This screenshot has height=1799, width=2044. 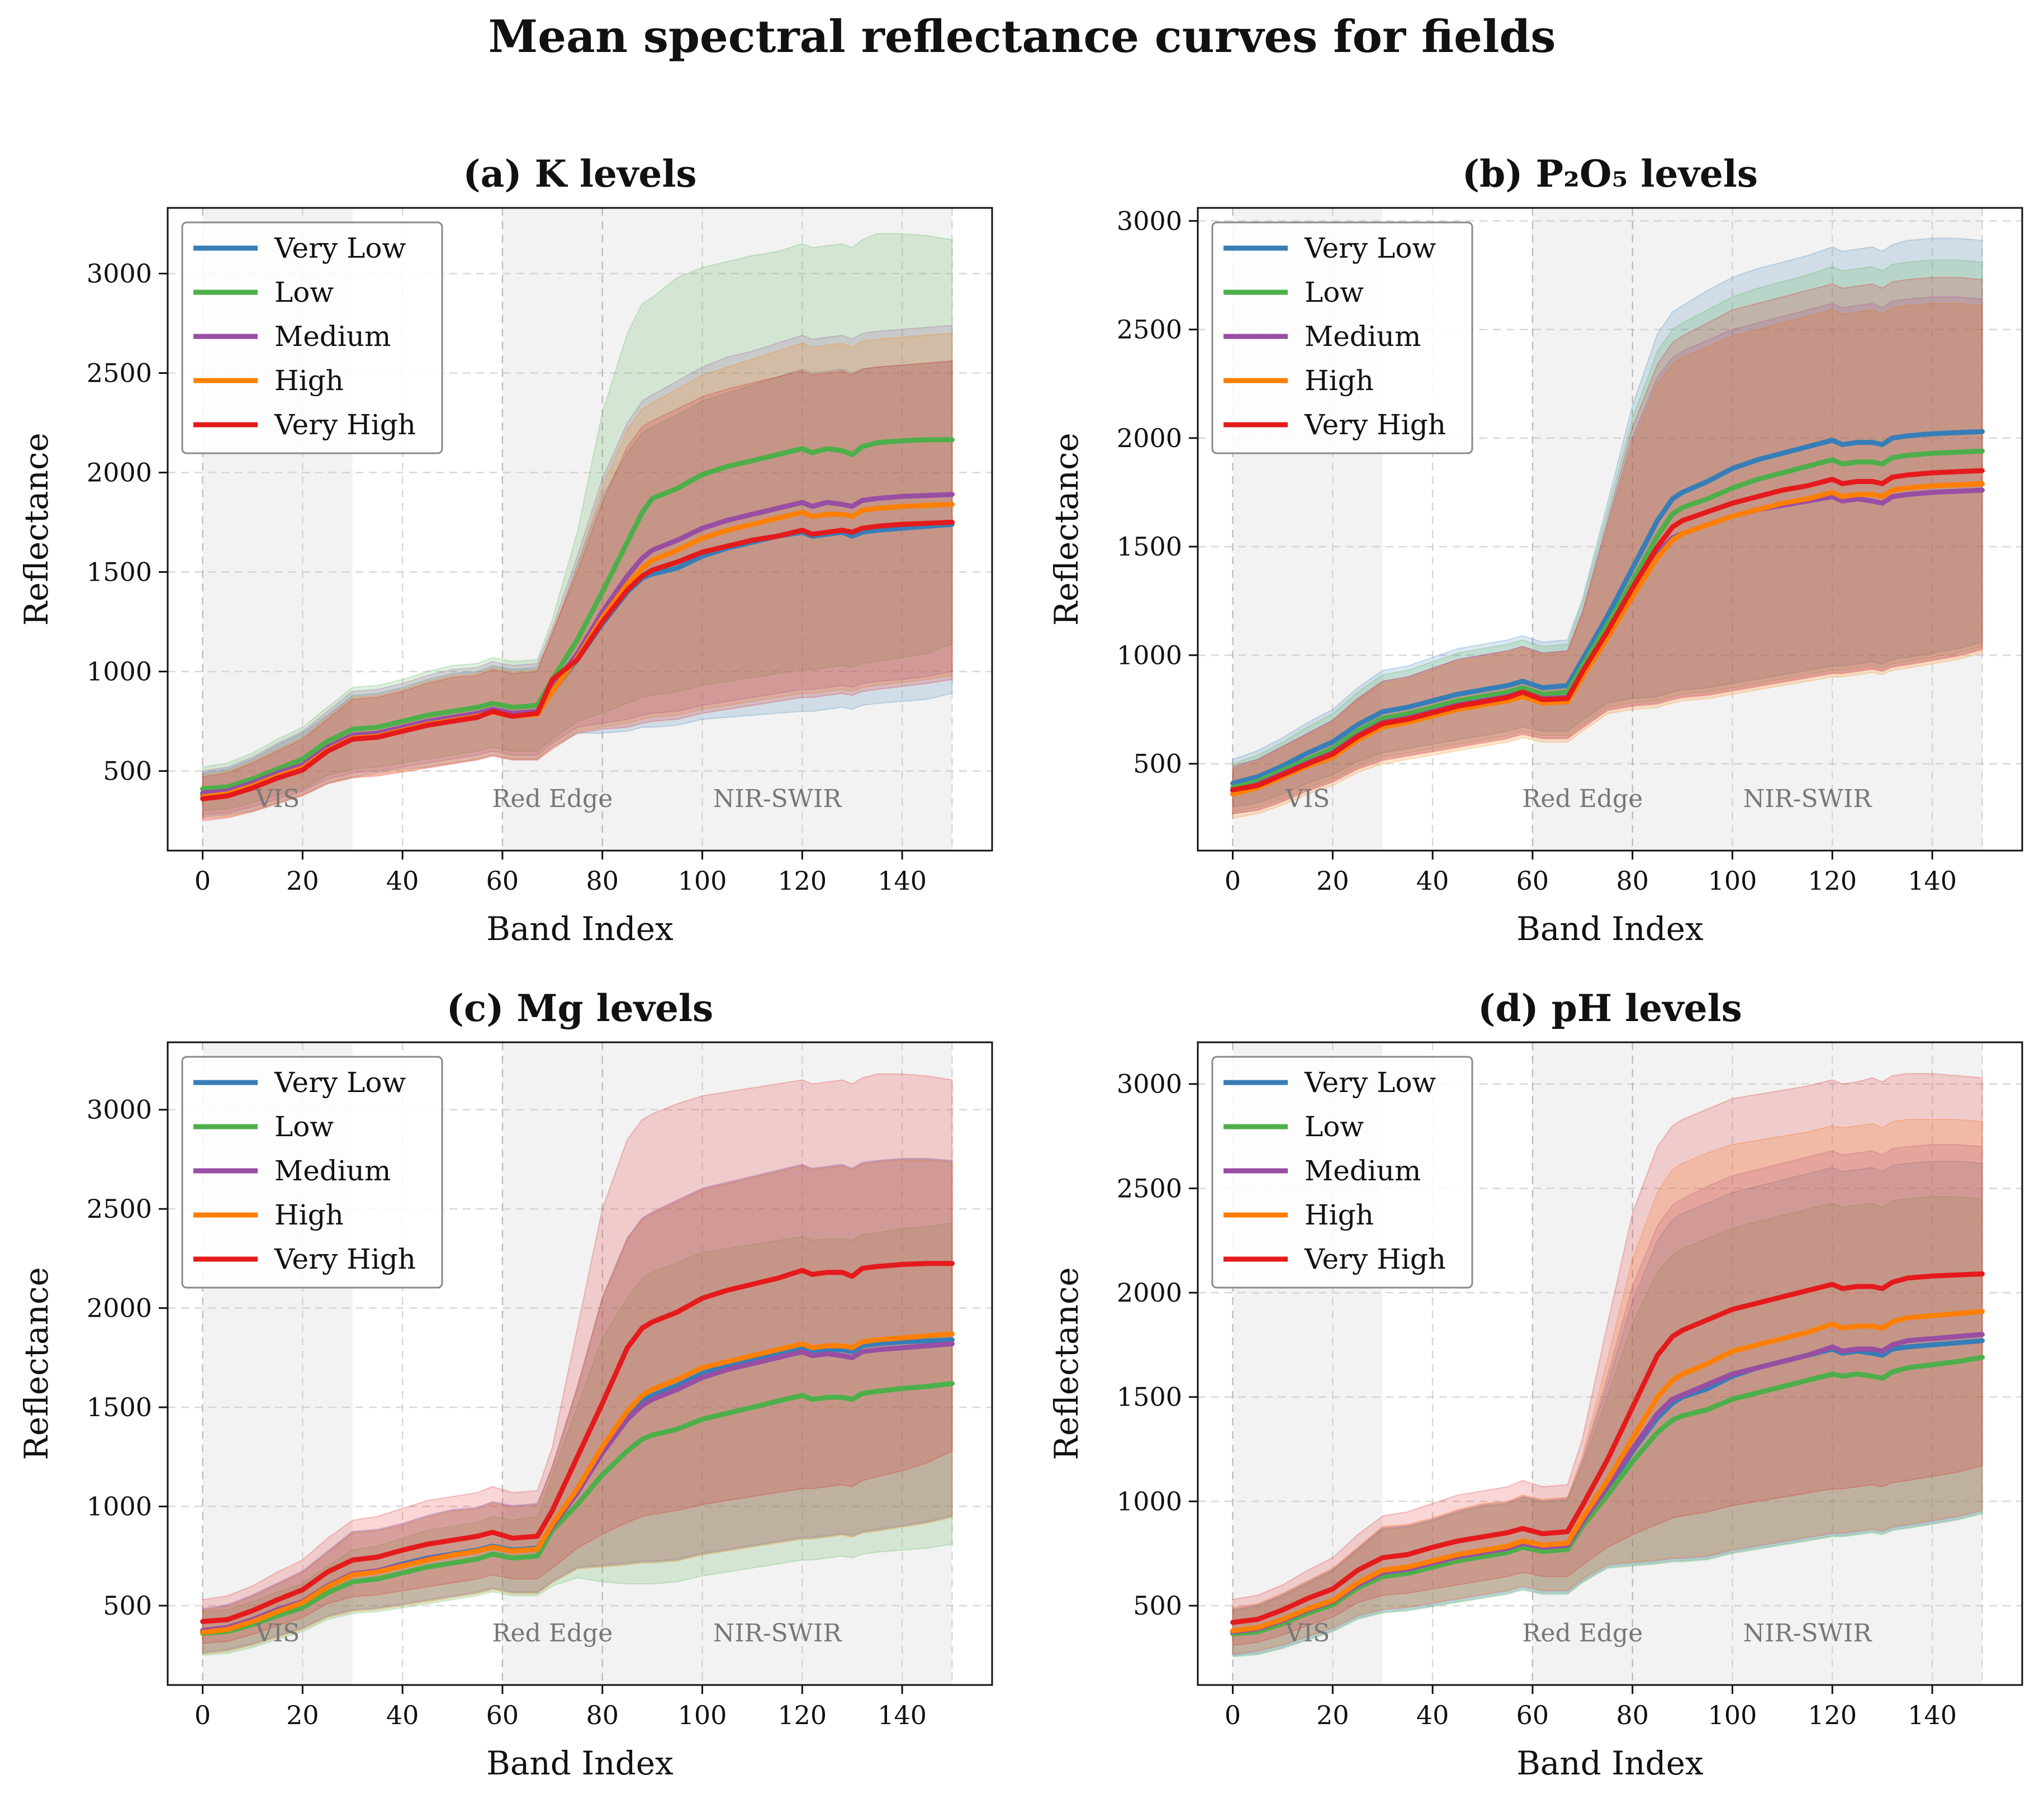 What do you see at coordinates (580, 1008) in the screenshot?
I see `panel-title: (c) Mg levels` at bounding box center [580, 1008].